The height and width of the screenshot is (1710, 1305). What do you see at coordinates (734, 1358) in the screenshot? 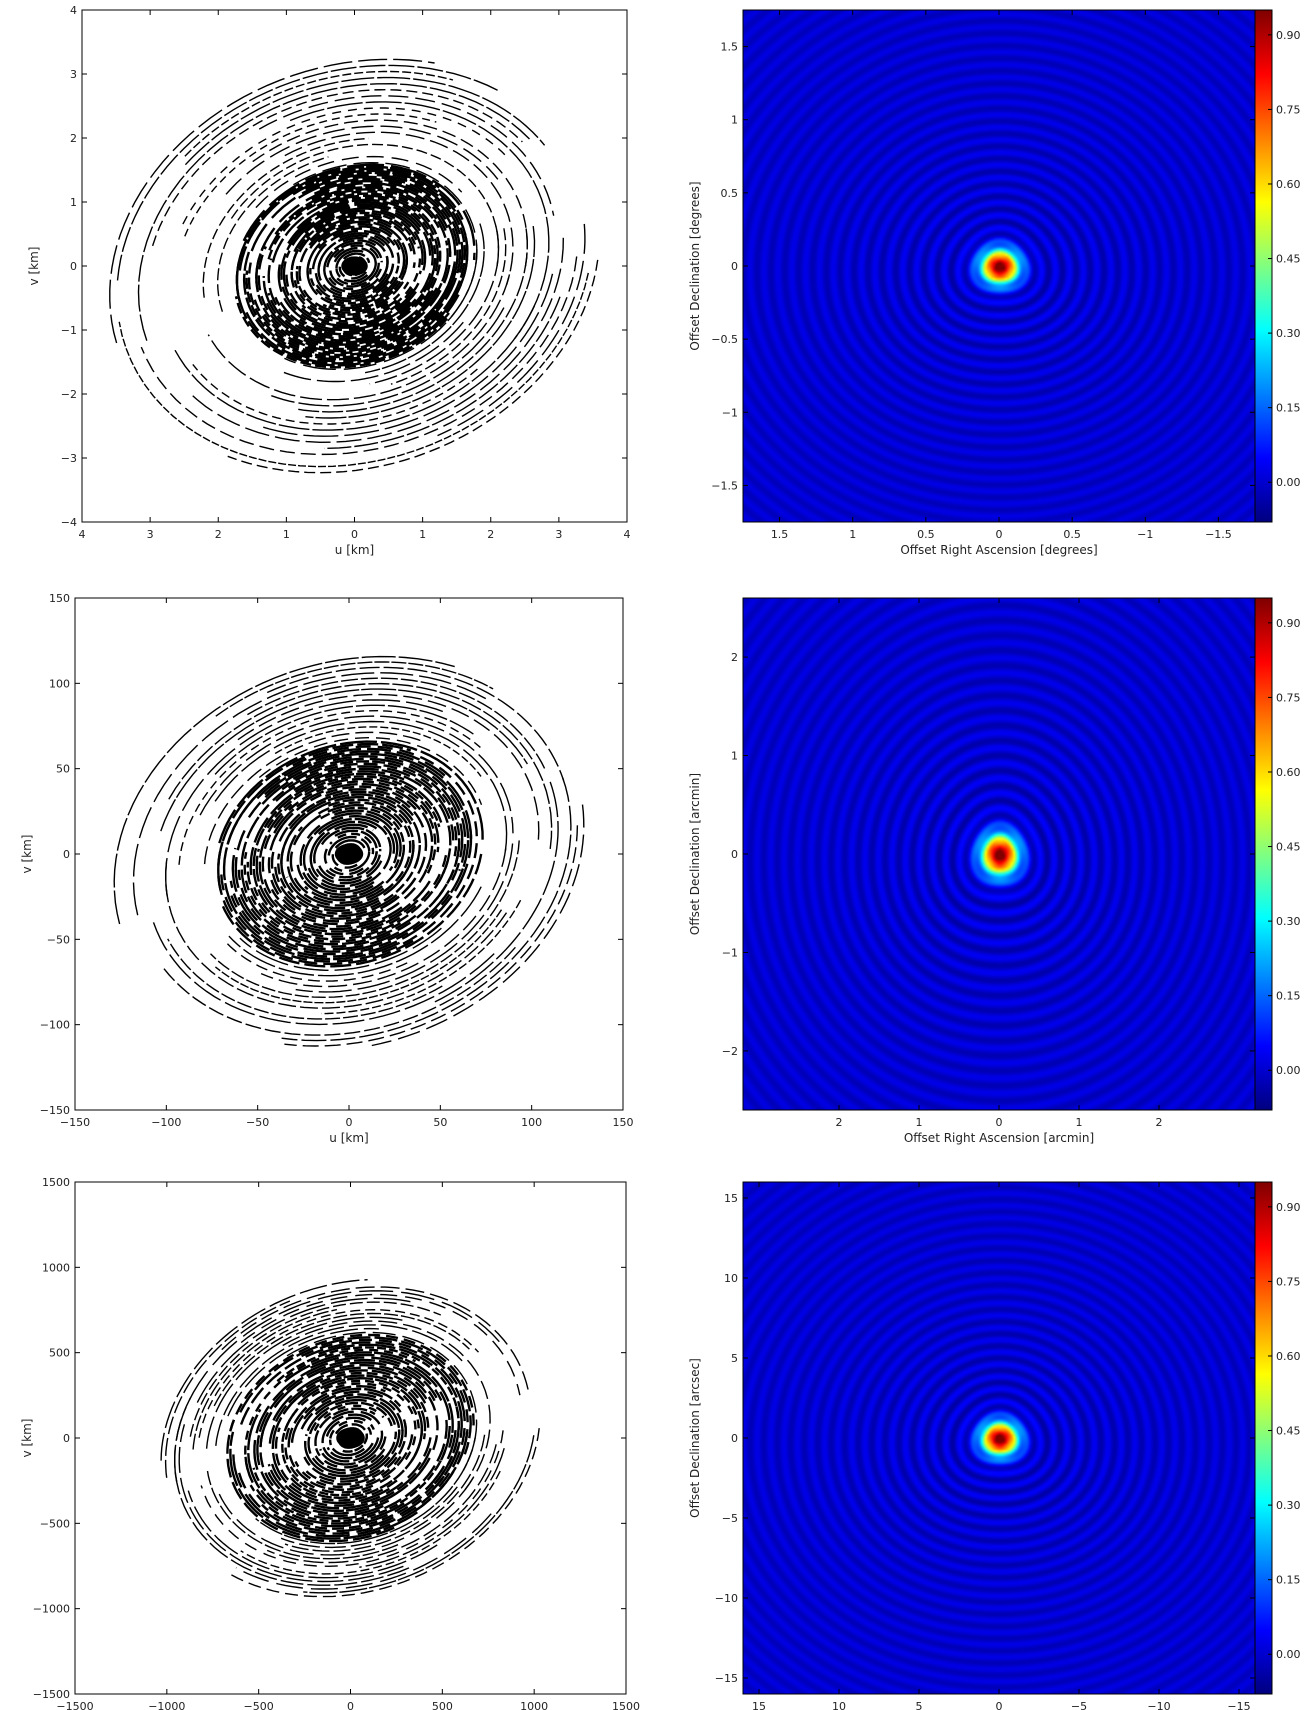
I see `y-tick-label: 5` at bounding box center [734, 1358].